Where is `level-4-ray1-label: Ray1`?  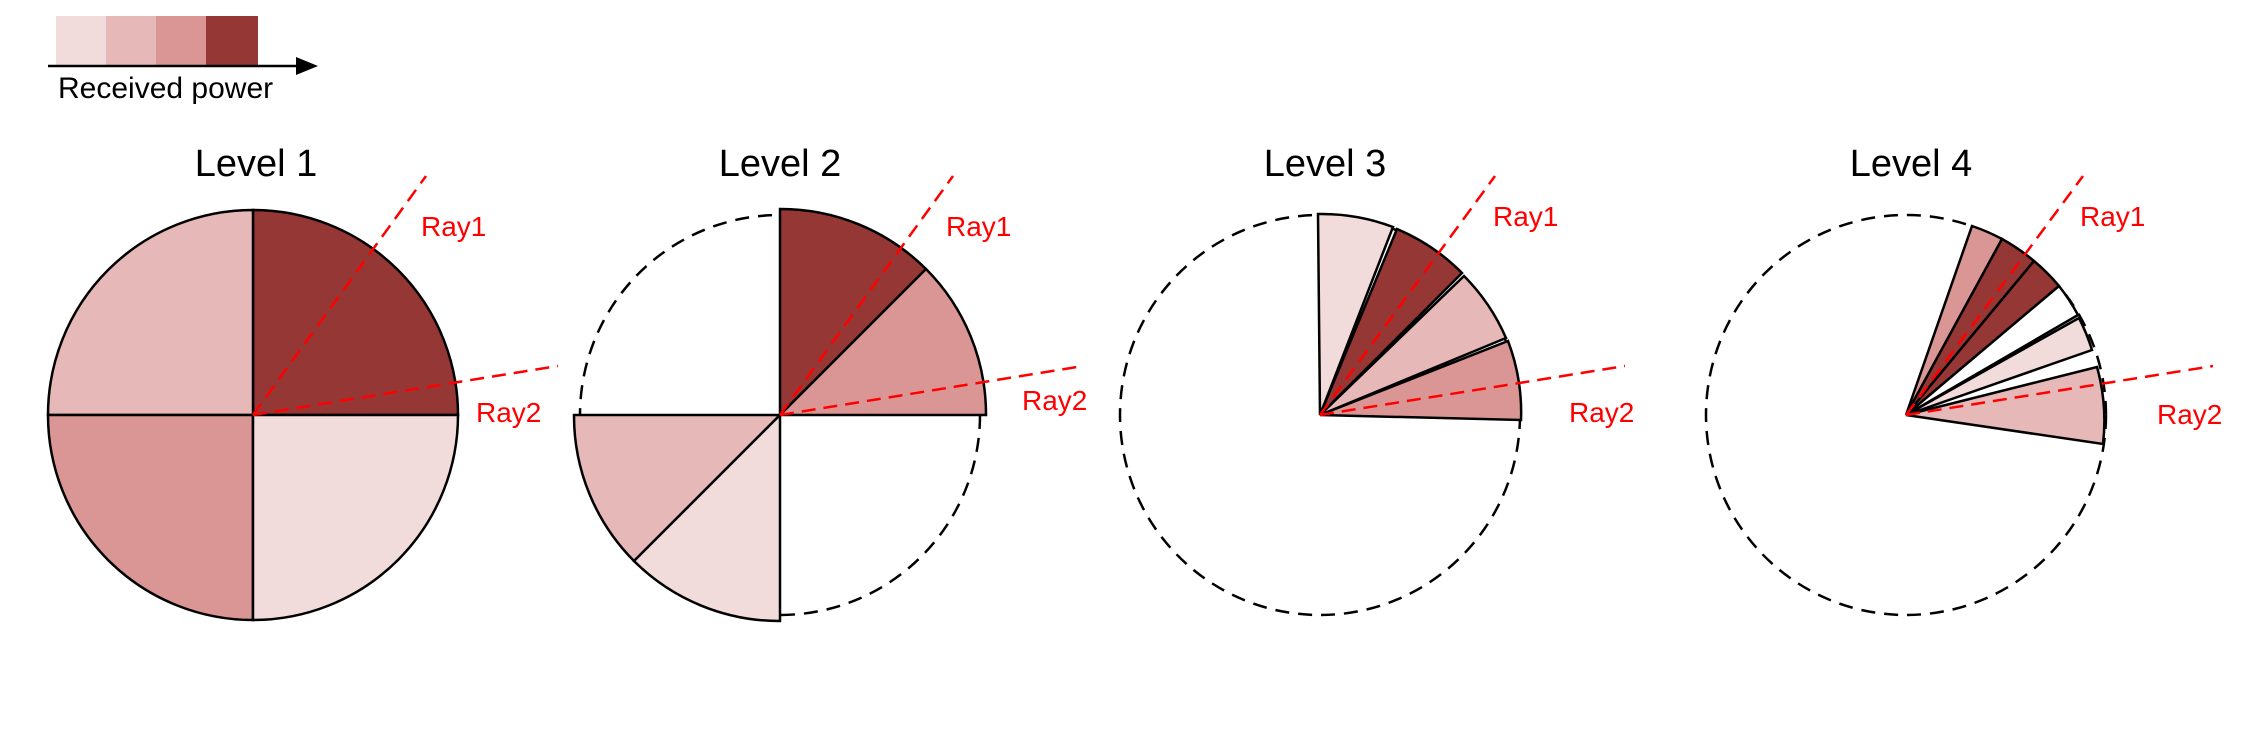
level-4-ray1-label: Ray1 is located at coordinates (2112, 216).